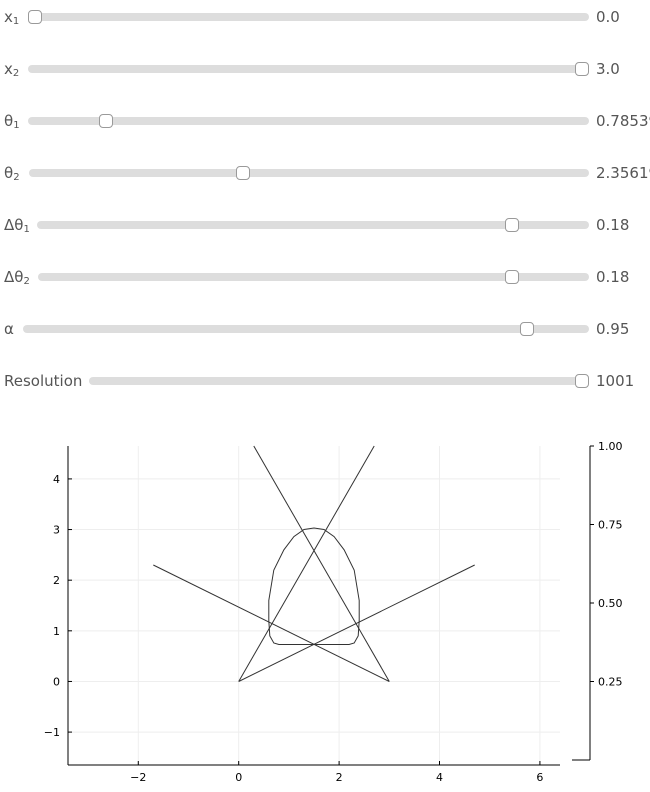 This screenshot has width=650, height=792. Describe the element at coordinates (610, 682) in the screenshot. I see `colorbar-tick-label: 0.25` at that location.